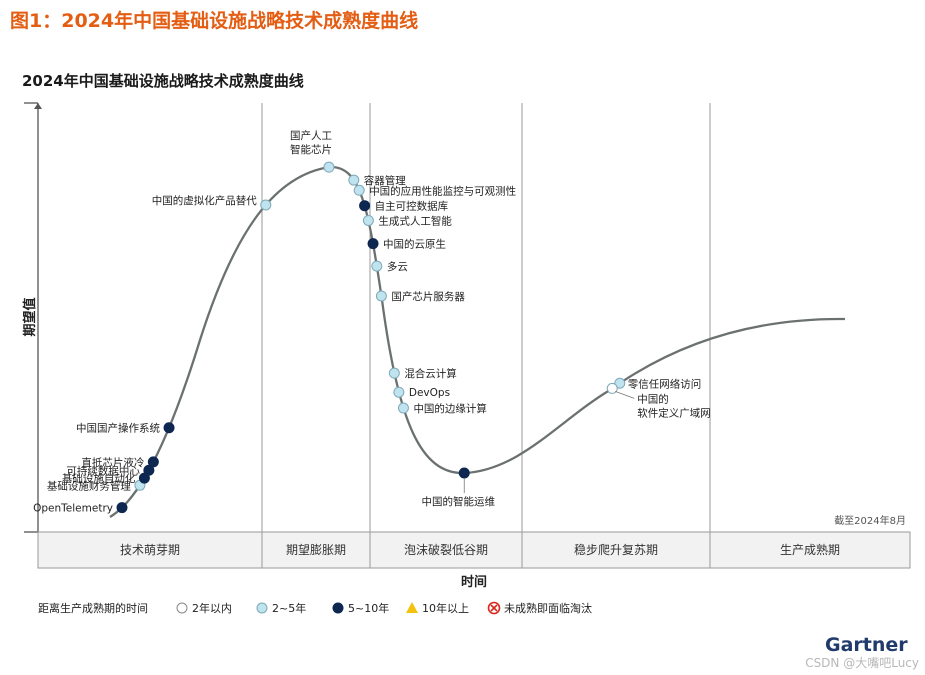 This screenshot has height=675, width=925. Describe the element at coordinates (289, 608) in the screenshot. I see `legend-label: 2~5年` at that location.